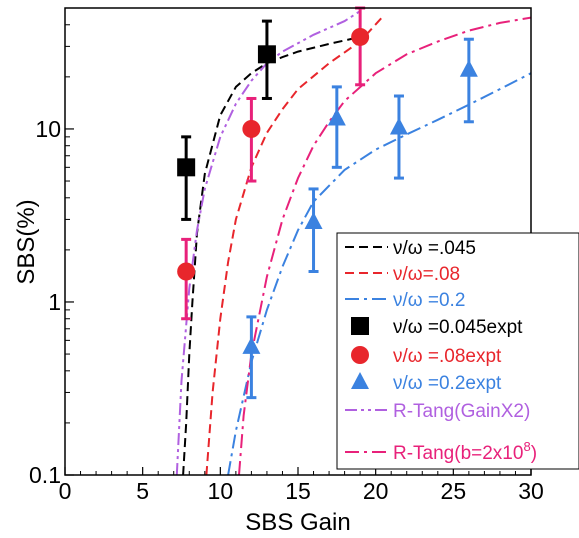 Image resolution: width=579 pixels, height=538 pixels. What do you see at coordinates (458, 453) in the screenshot?
I see `legend-label-main: R-Tang(b=2x10` at bounding box center [458, 453].